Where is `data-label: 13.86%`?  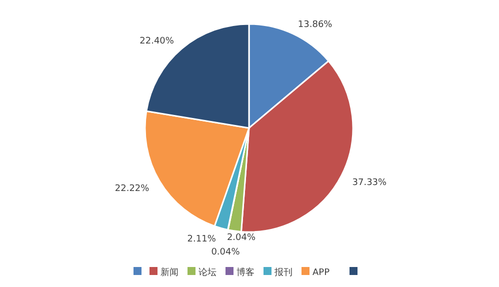 data-label: 13.86% is located at coordinates (315, 25).